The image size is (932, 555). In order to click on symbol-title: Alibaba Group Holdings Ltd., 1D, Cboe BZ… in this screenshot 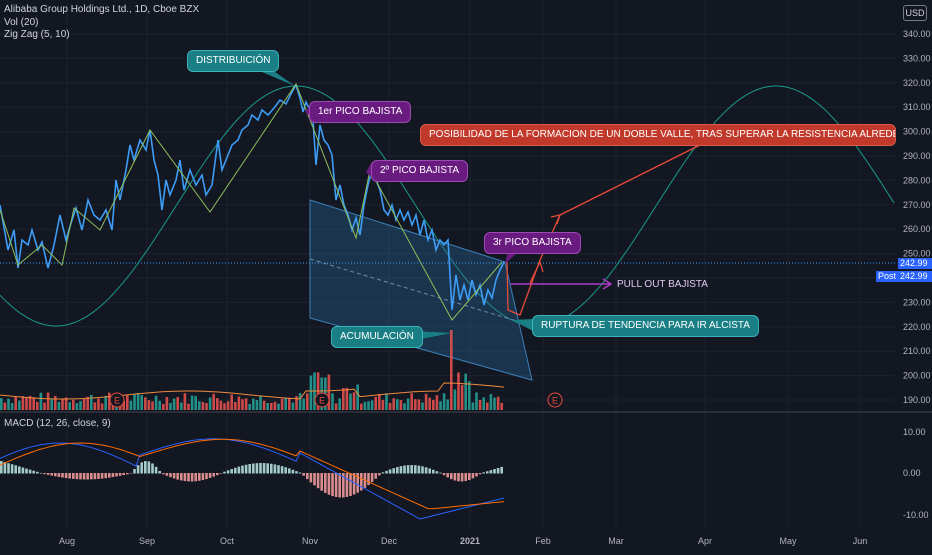, I will do `click(102, 9)`.